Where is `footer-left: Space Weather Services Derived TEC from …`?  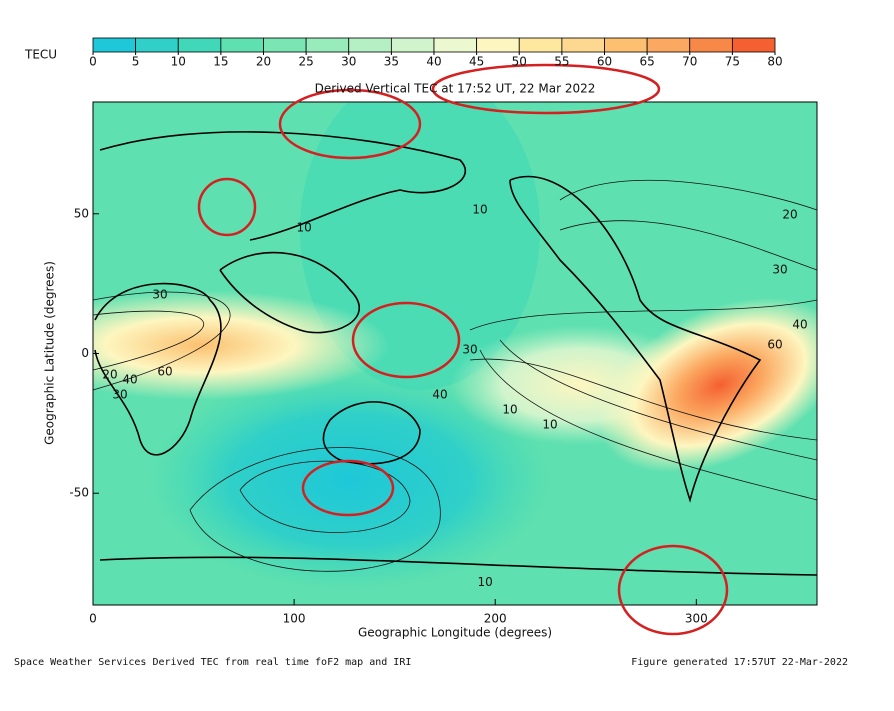
footer-left: Space Weather Services Derived TEC from … is located at coordinates (212, 662).